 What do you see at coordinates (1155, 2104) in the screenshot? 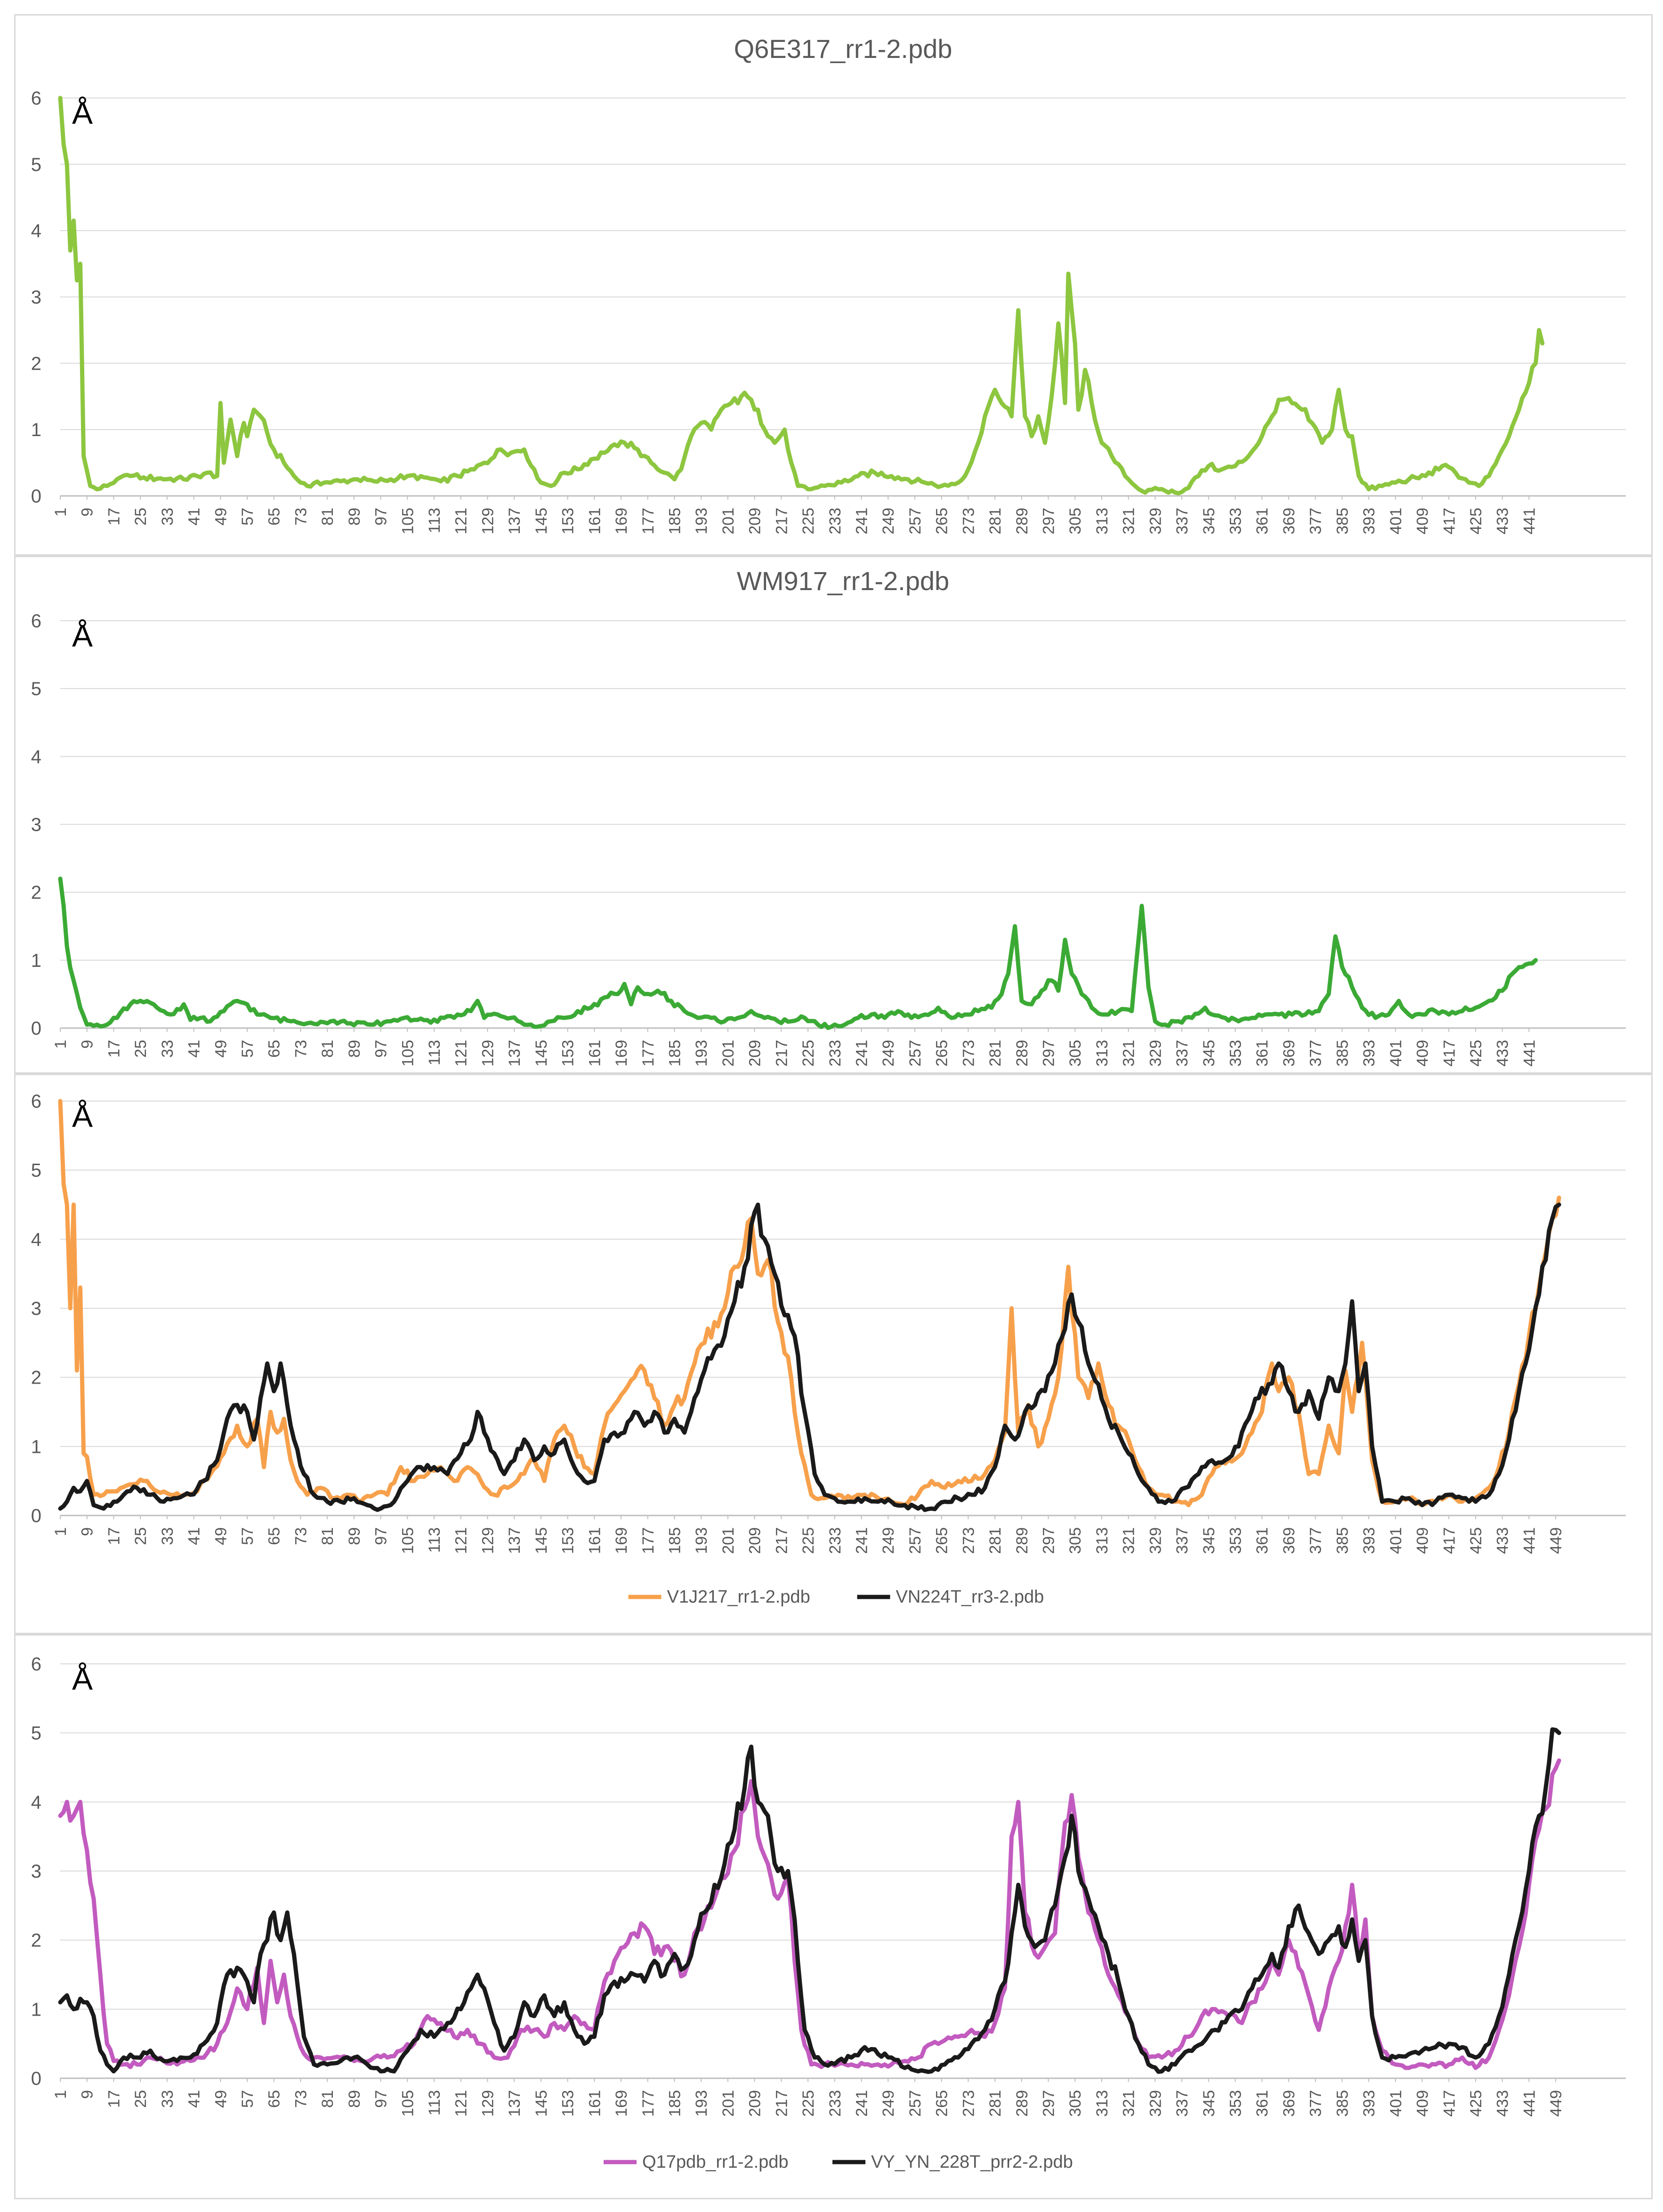
I see `x-tick-label: 329` at bounding box center [1155, 2104].